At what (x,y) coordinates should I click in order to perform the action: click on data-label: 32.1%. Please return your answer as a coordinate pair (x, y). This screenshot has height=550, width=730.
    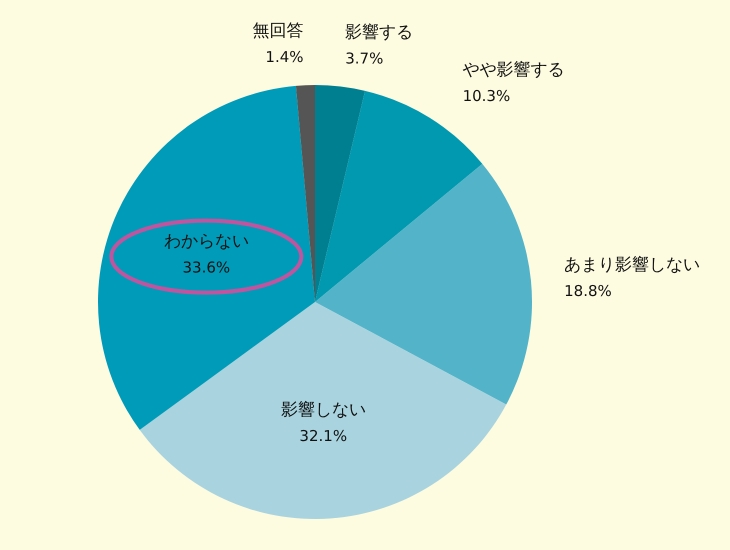
    Looking at the image, I should click on (323, 436).